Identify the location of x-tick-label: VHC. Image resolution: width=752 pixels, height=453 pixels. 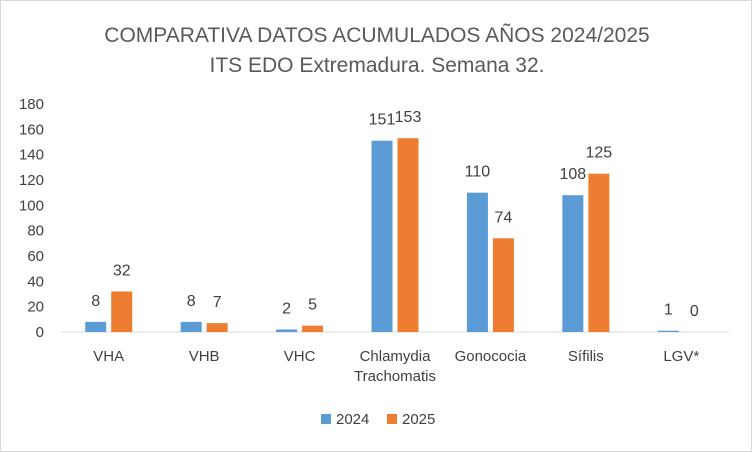
(300, 356).